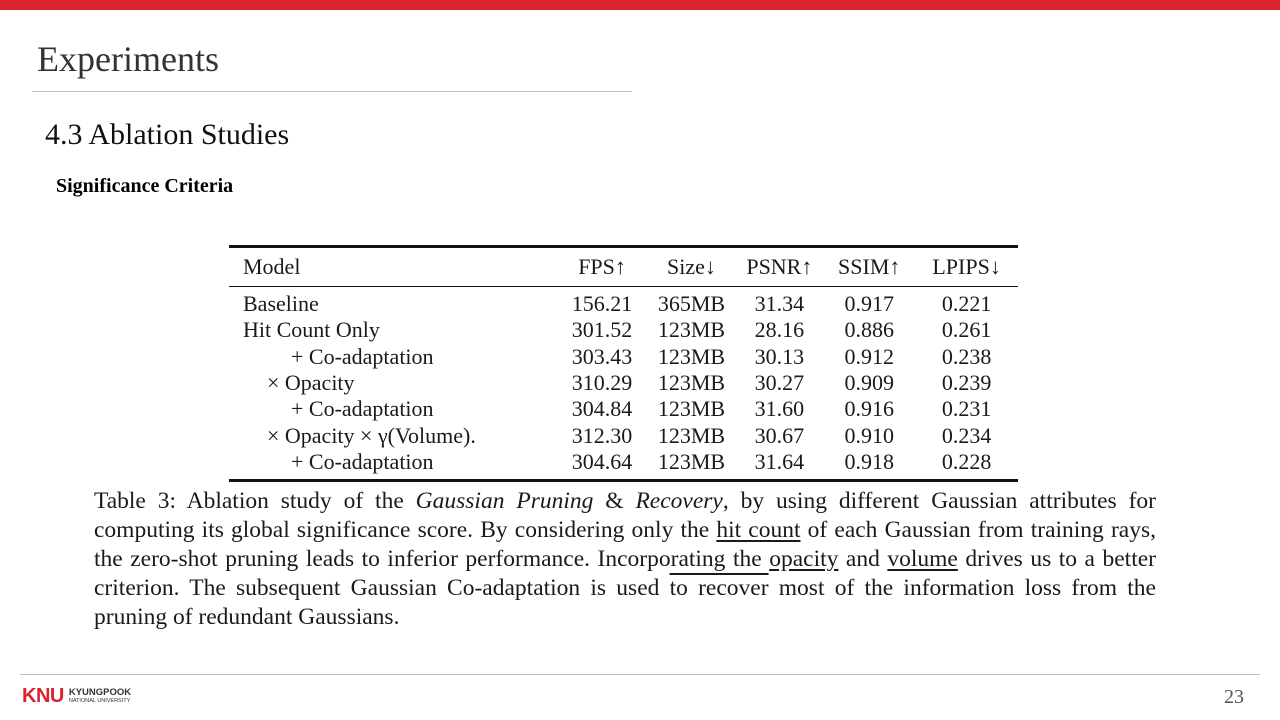 This screenshot has height=720, width=1280. Describe the element at coordinates (966, 435) in the screenshot. I see `cell-lpips: 0.234` at that location.